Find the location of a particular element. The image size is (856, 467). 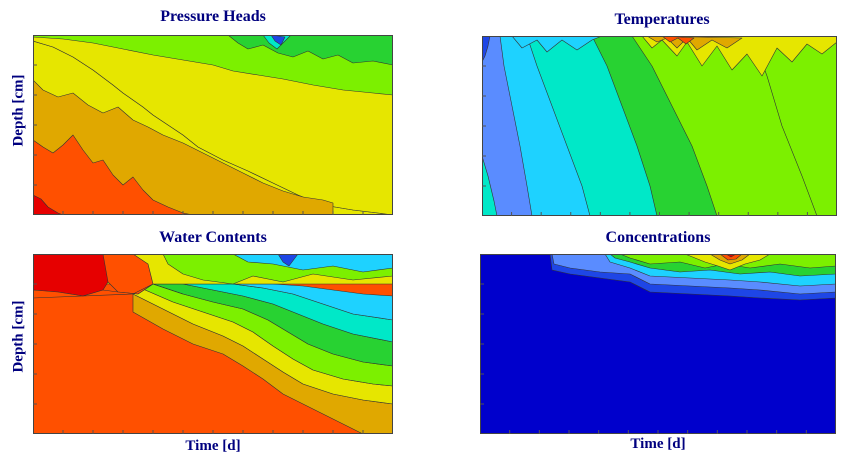

x-axis-label-concentrations: Time [d] is located at coordinates (658, 444).